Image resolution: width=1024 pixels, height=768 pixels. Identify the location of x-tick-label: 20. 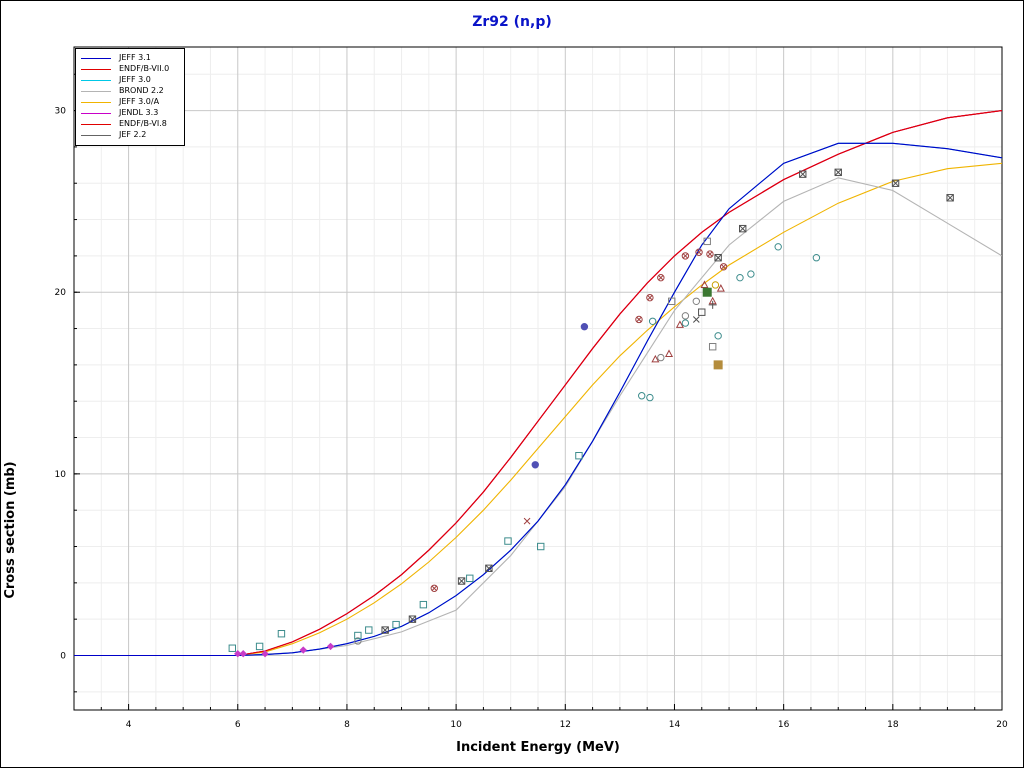
(1002, 725).